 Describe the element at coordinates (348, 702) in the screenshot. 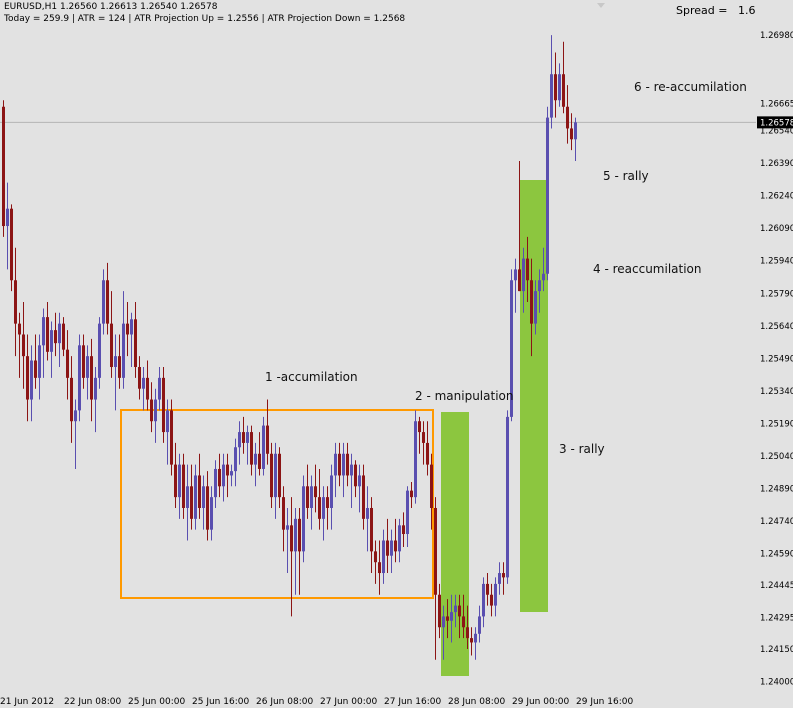

I see `x-tick-label: 27 Jun 00:00` at that location.